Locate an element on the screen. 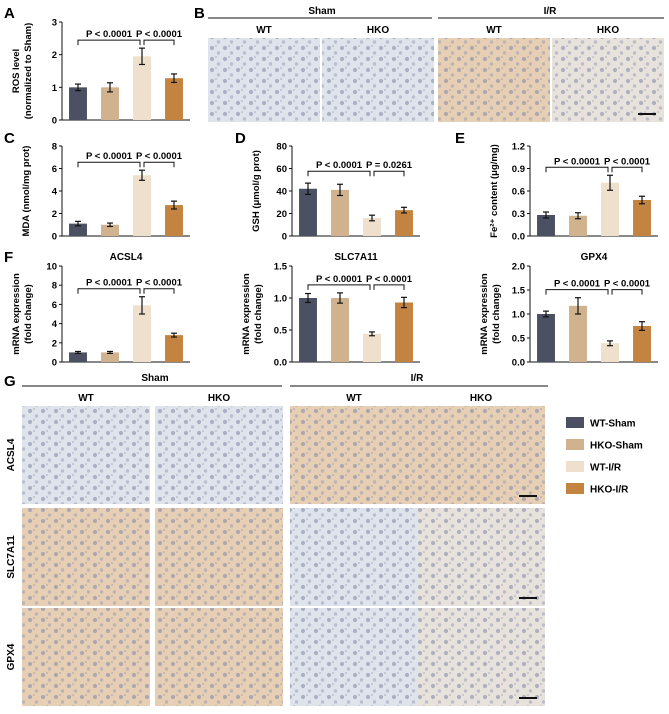 The height and width of the screenshot is (714, 669). y-tick-label: 0.9 is located at coordinates (518, 169).